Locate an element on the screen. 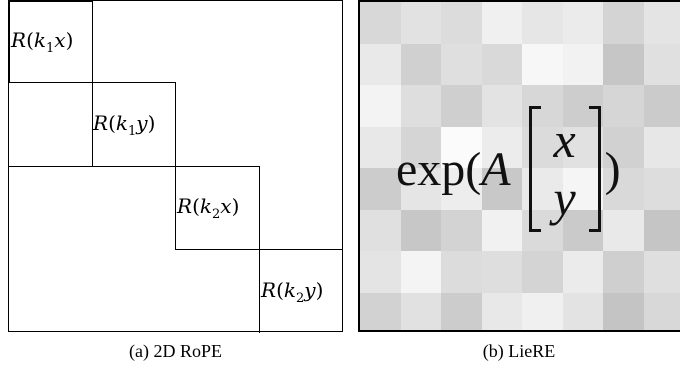 This screenshot has height=377, width=680. left-bracket is located at coordinates (534, 169).